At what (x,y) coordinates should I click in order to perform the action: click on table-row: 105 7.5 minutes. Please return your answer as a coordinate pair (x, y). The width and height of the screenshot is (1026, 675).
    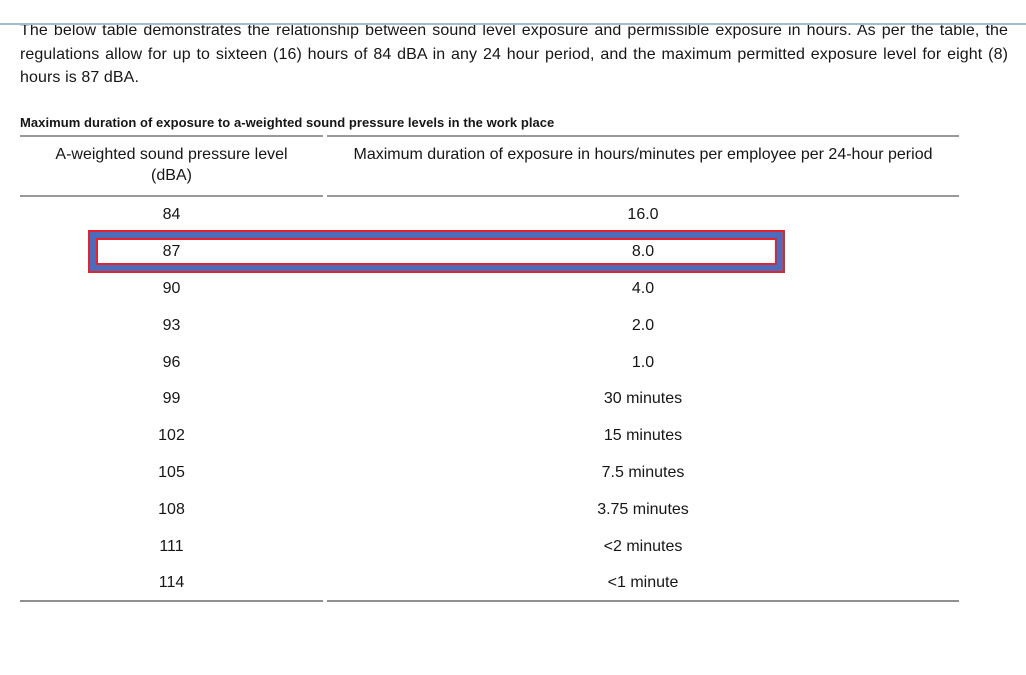
    Looking at the image, I should click on (489, 473).